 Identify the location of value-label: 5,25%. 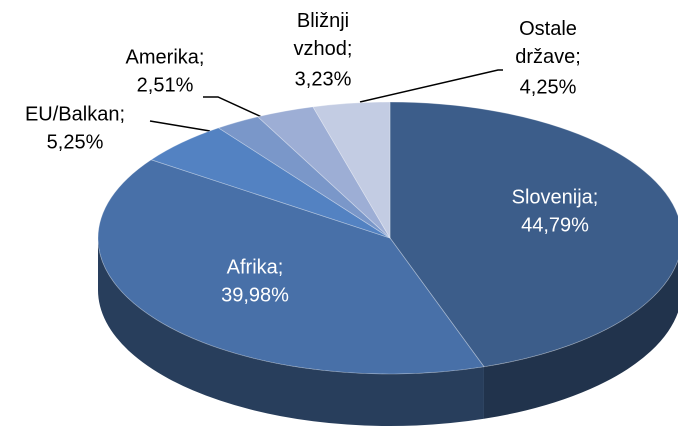
(75, 142).